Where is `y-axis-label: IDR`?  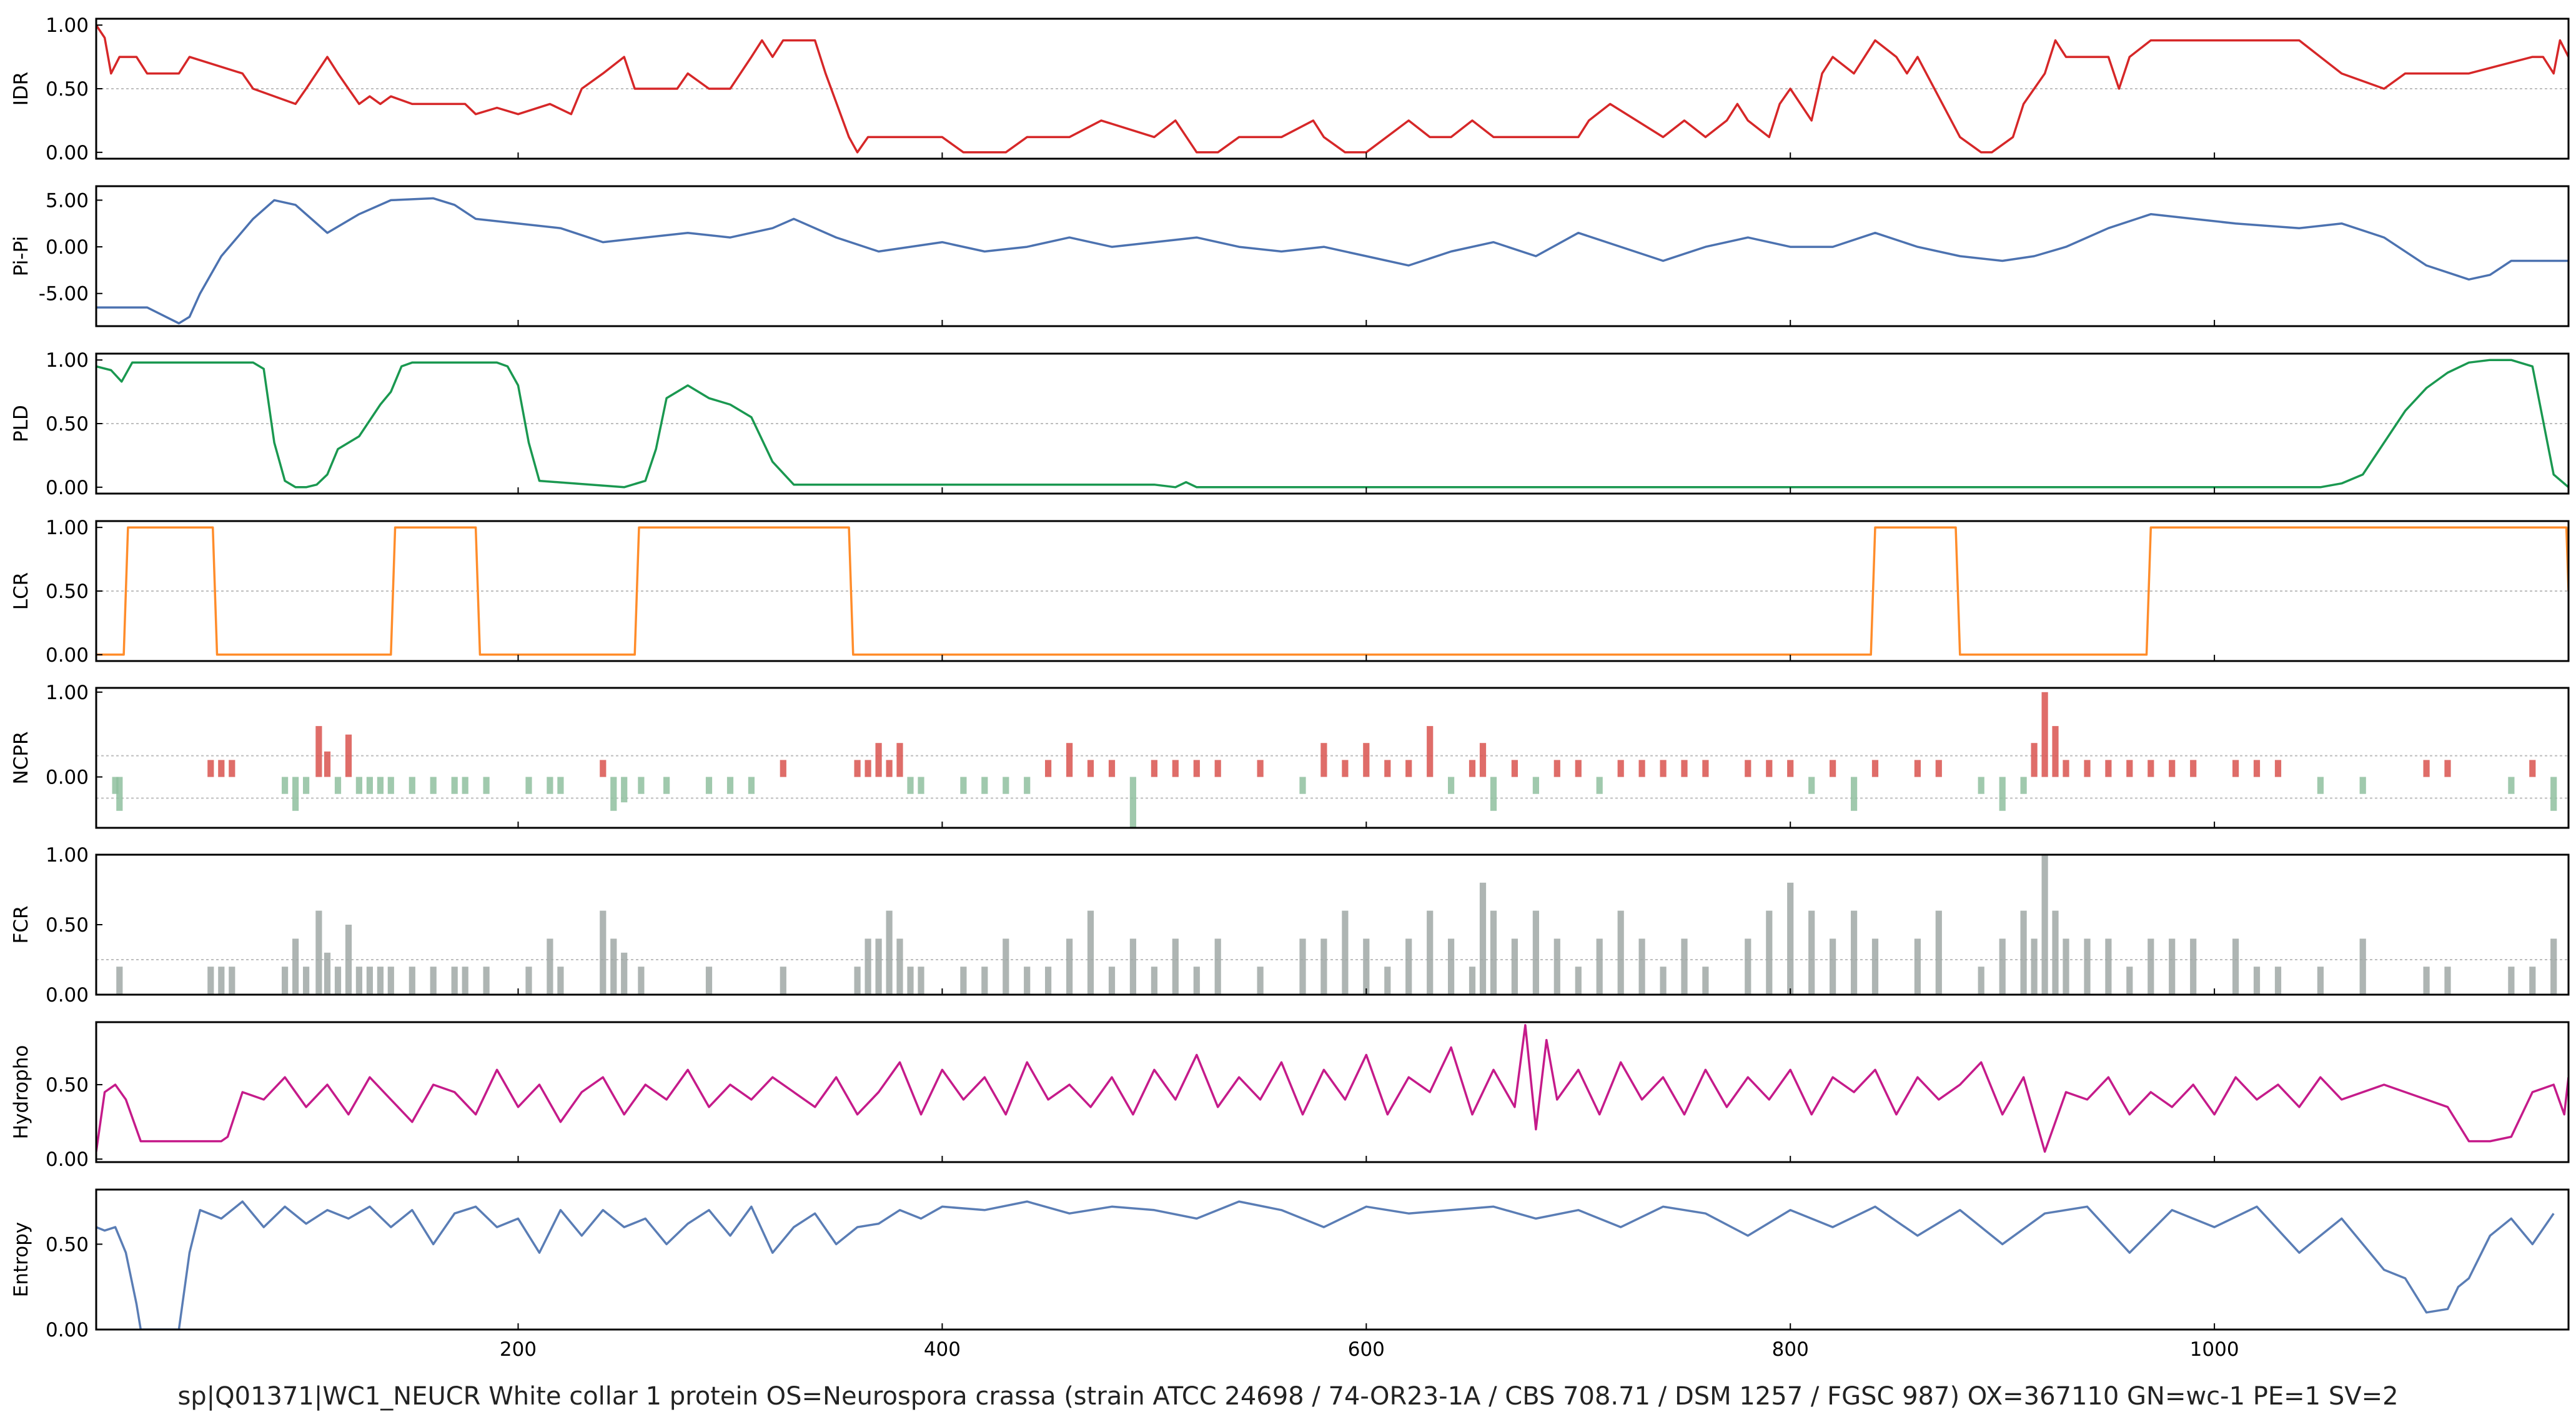
y-axis-label: IDR is located at coordinates (21, 89).